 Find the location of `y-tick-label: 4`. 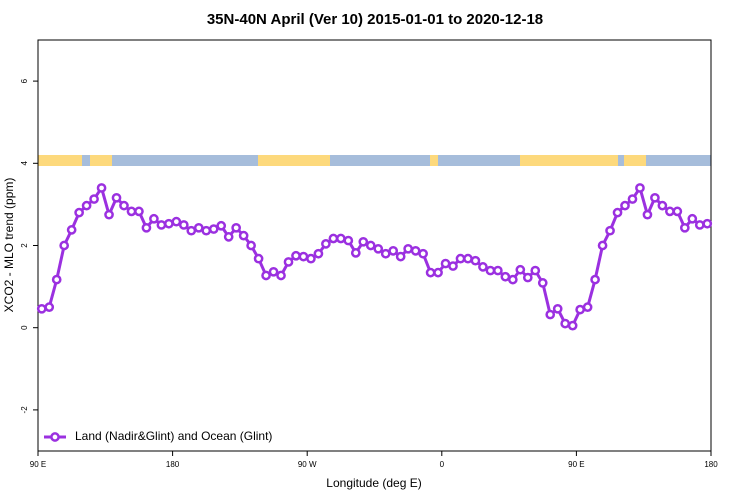

y-tick-label: 4 is located at coordinates (24, 163).